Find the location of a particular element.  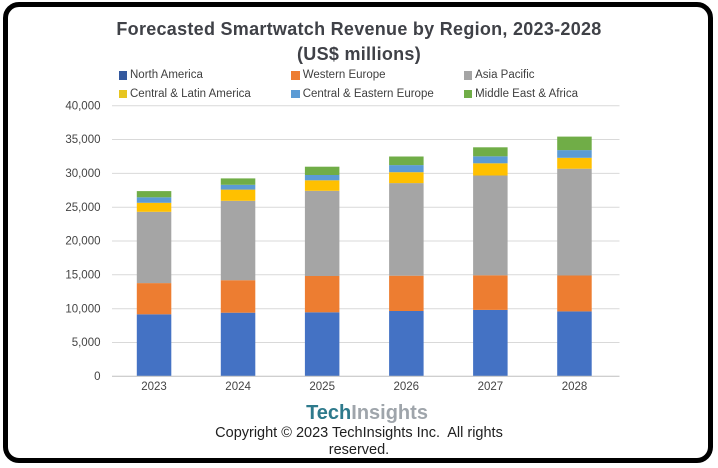

svg-text: 25,000 is located at coordinates (82, 208).